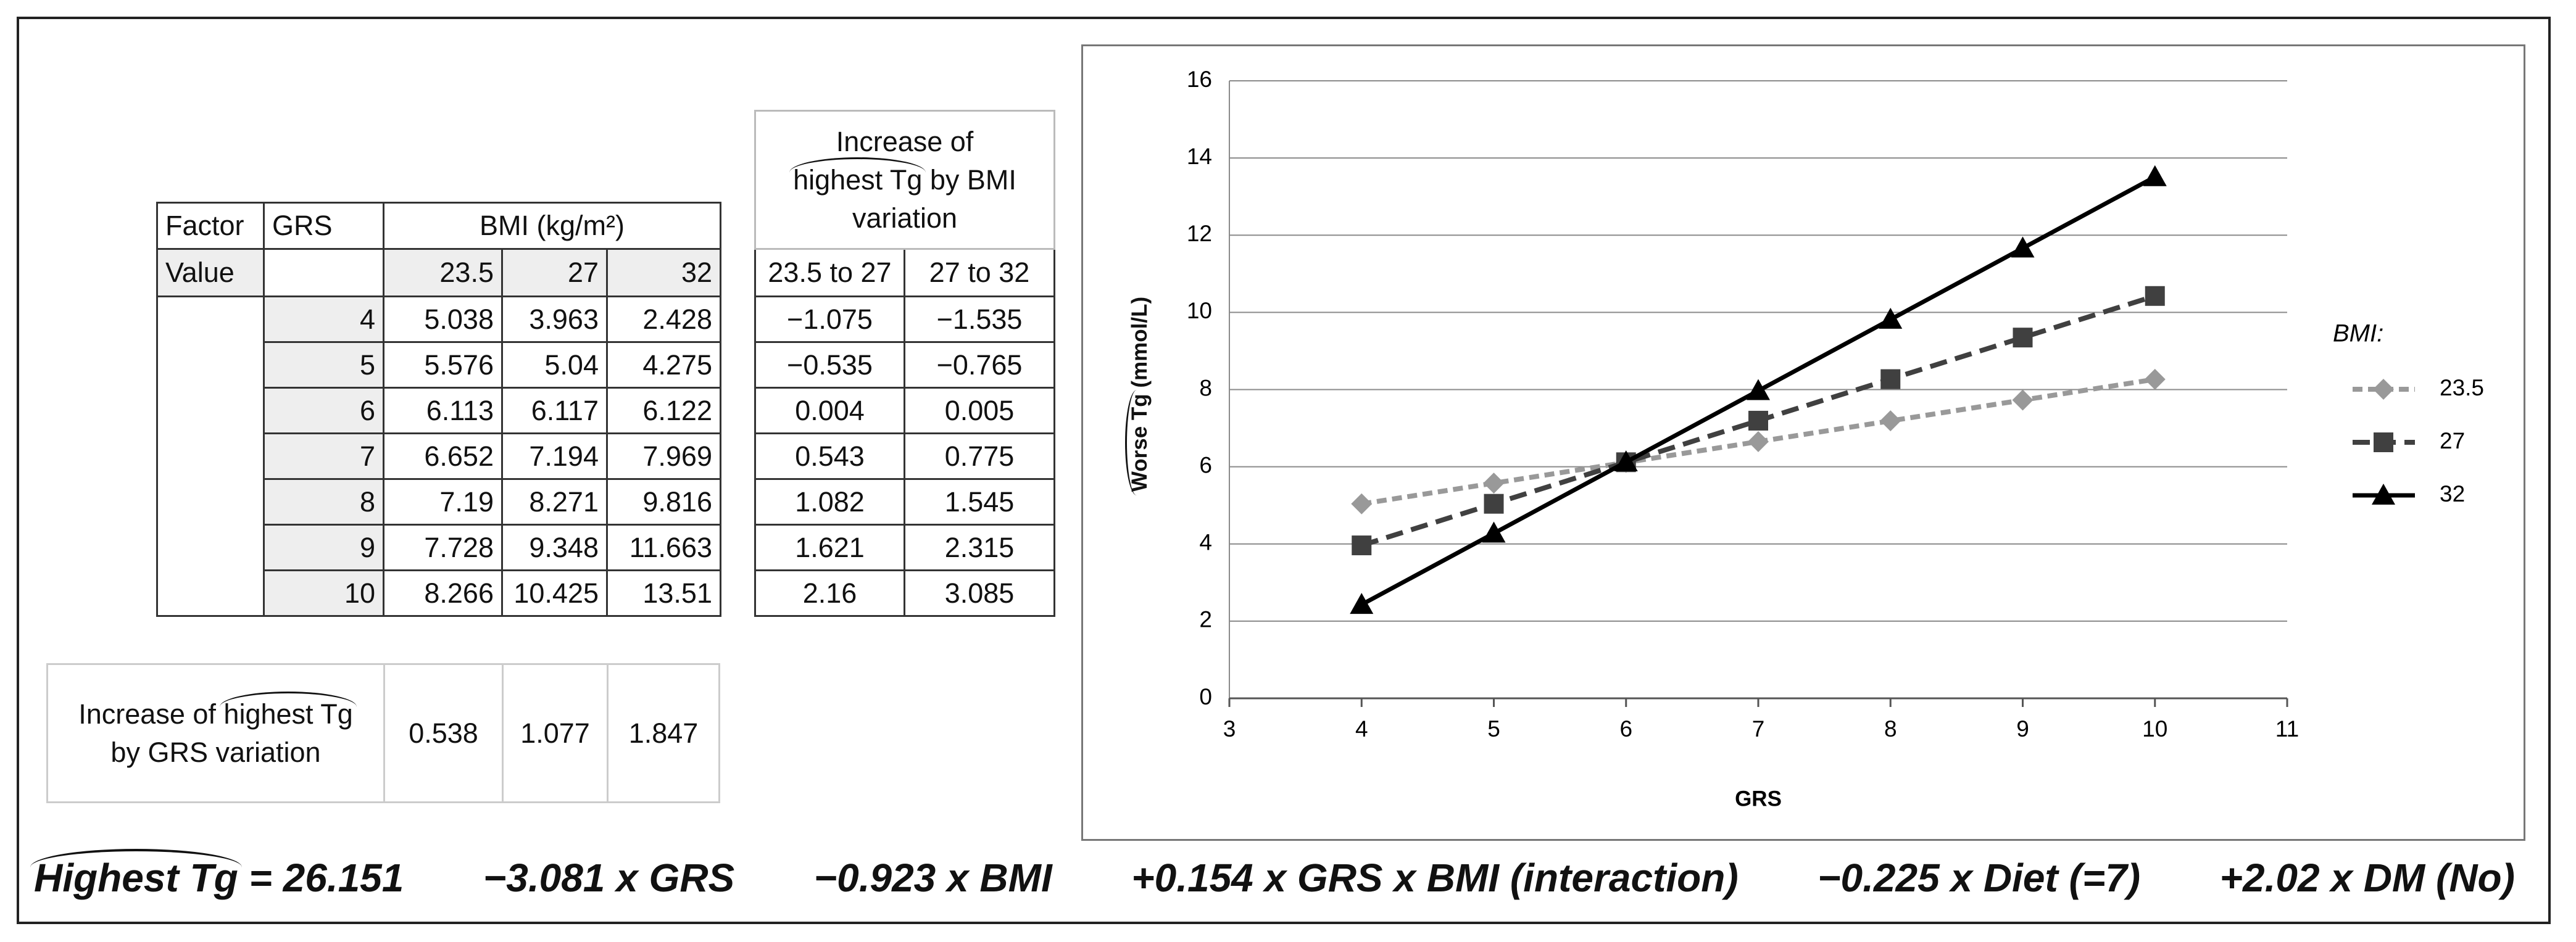  Describe the element at coordinates (2287, 729) in the screenshot. I see `x-tick-label: 11` at that location.